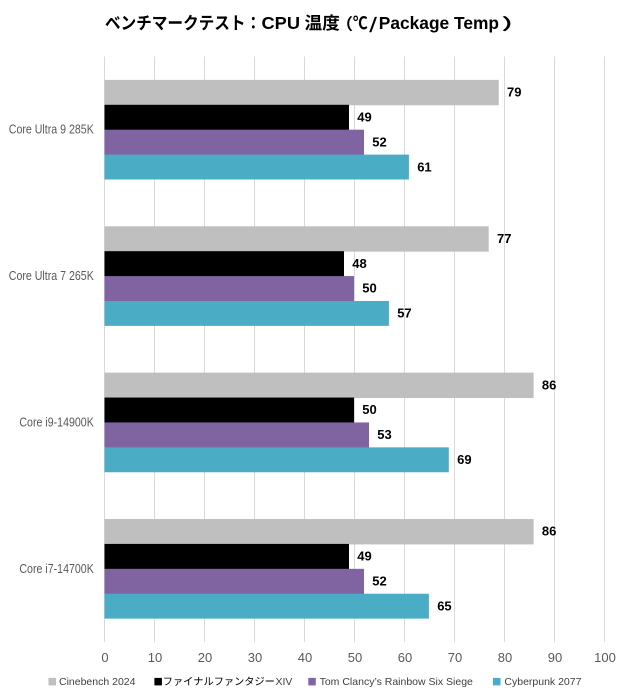  What do you see at coordinates (555, 657) in the screenshot?
I see `svg-text: 90` at bounding box center [555, 657].